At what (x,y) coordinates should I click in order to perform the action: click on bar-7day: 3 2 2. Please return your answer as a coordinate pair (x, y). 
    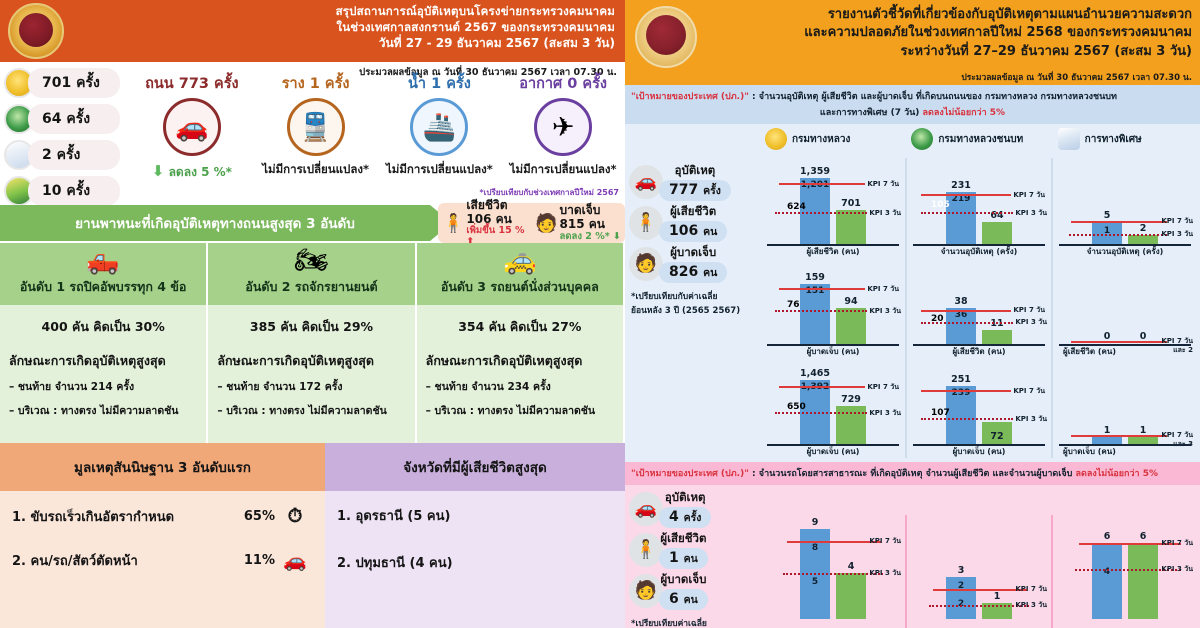
    Looking at the image, I should click on (961, 592).